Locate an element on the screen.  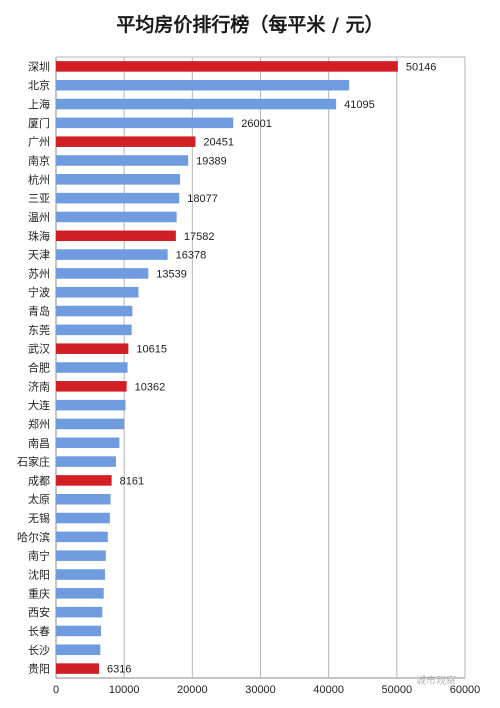
category-label: 无锡 is located at coordinates (39, 518).